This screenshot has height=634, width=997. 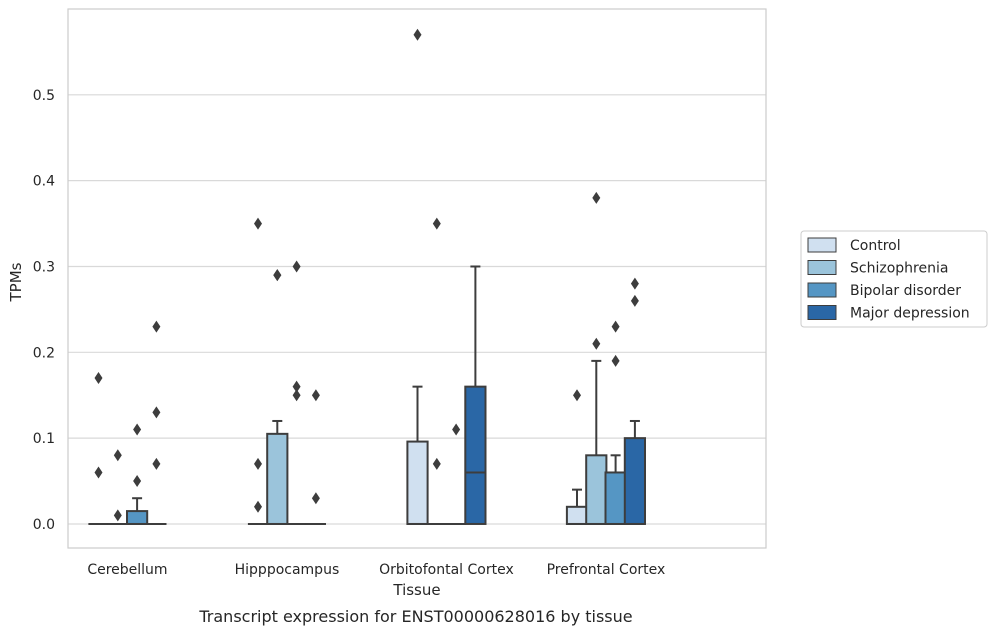 I want to click on legend-entry: Schizophrenia, so click(x=877, y=268).